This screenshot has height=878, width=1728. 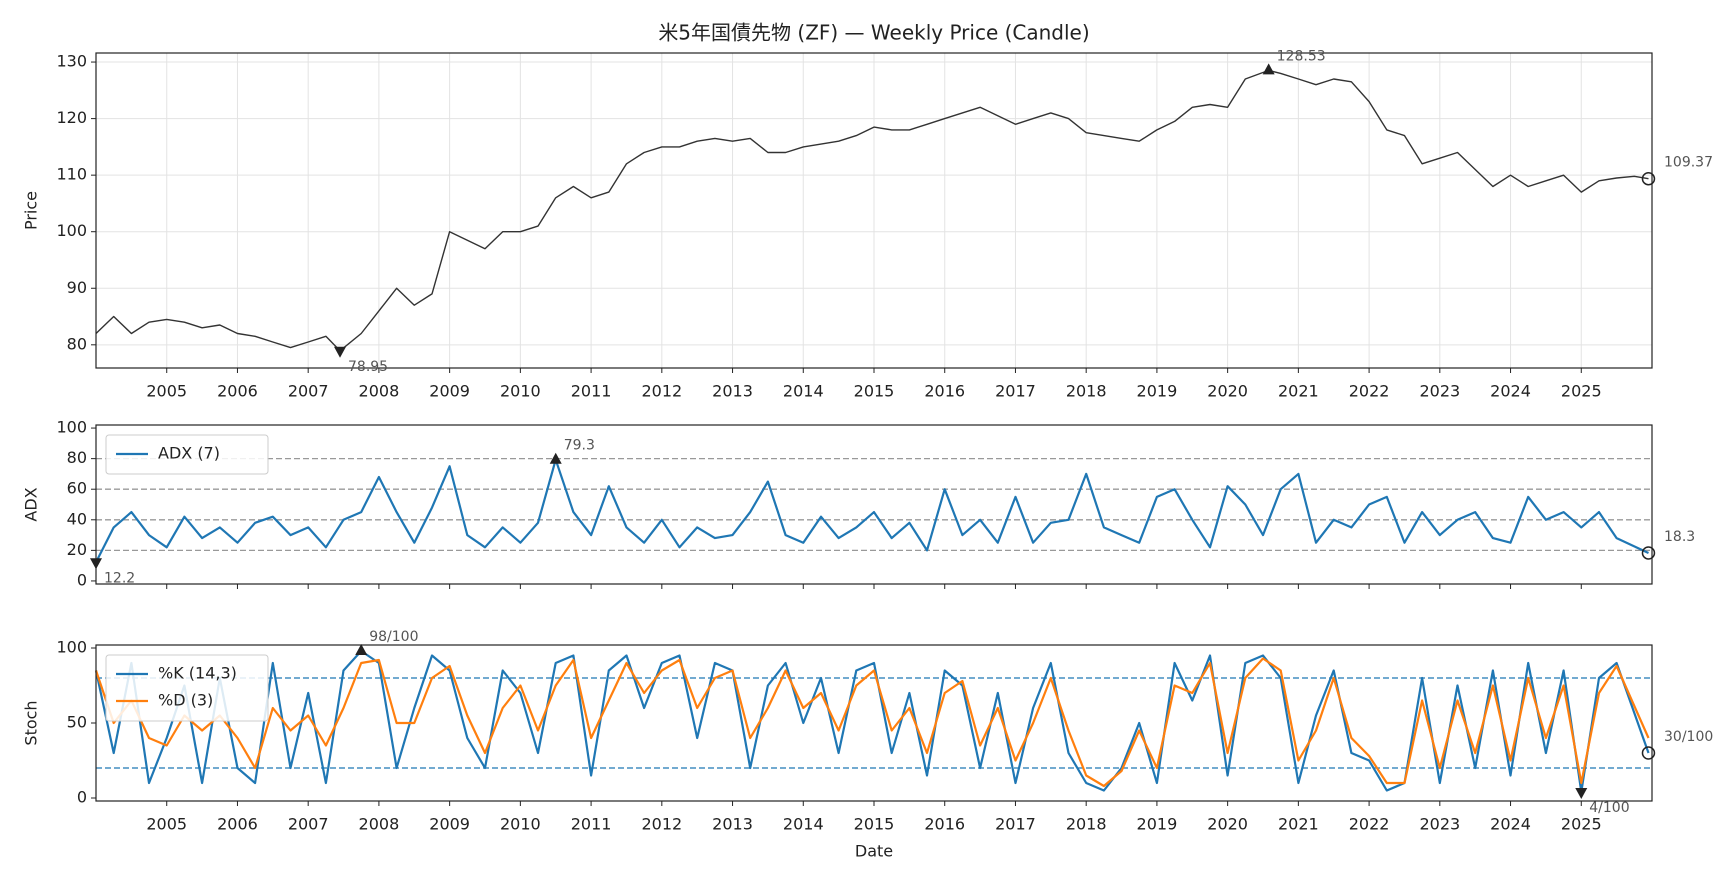 What do you see at coordinates (368, 367) in the screenshot?
I see `annotation-label: 78.95` at bounding box center [368, 367].